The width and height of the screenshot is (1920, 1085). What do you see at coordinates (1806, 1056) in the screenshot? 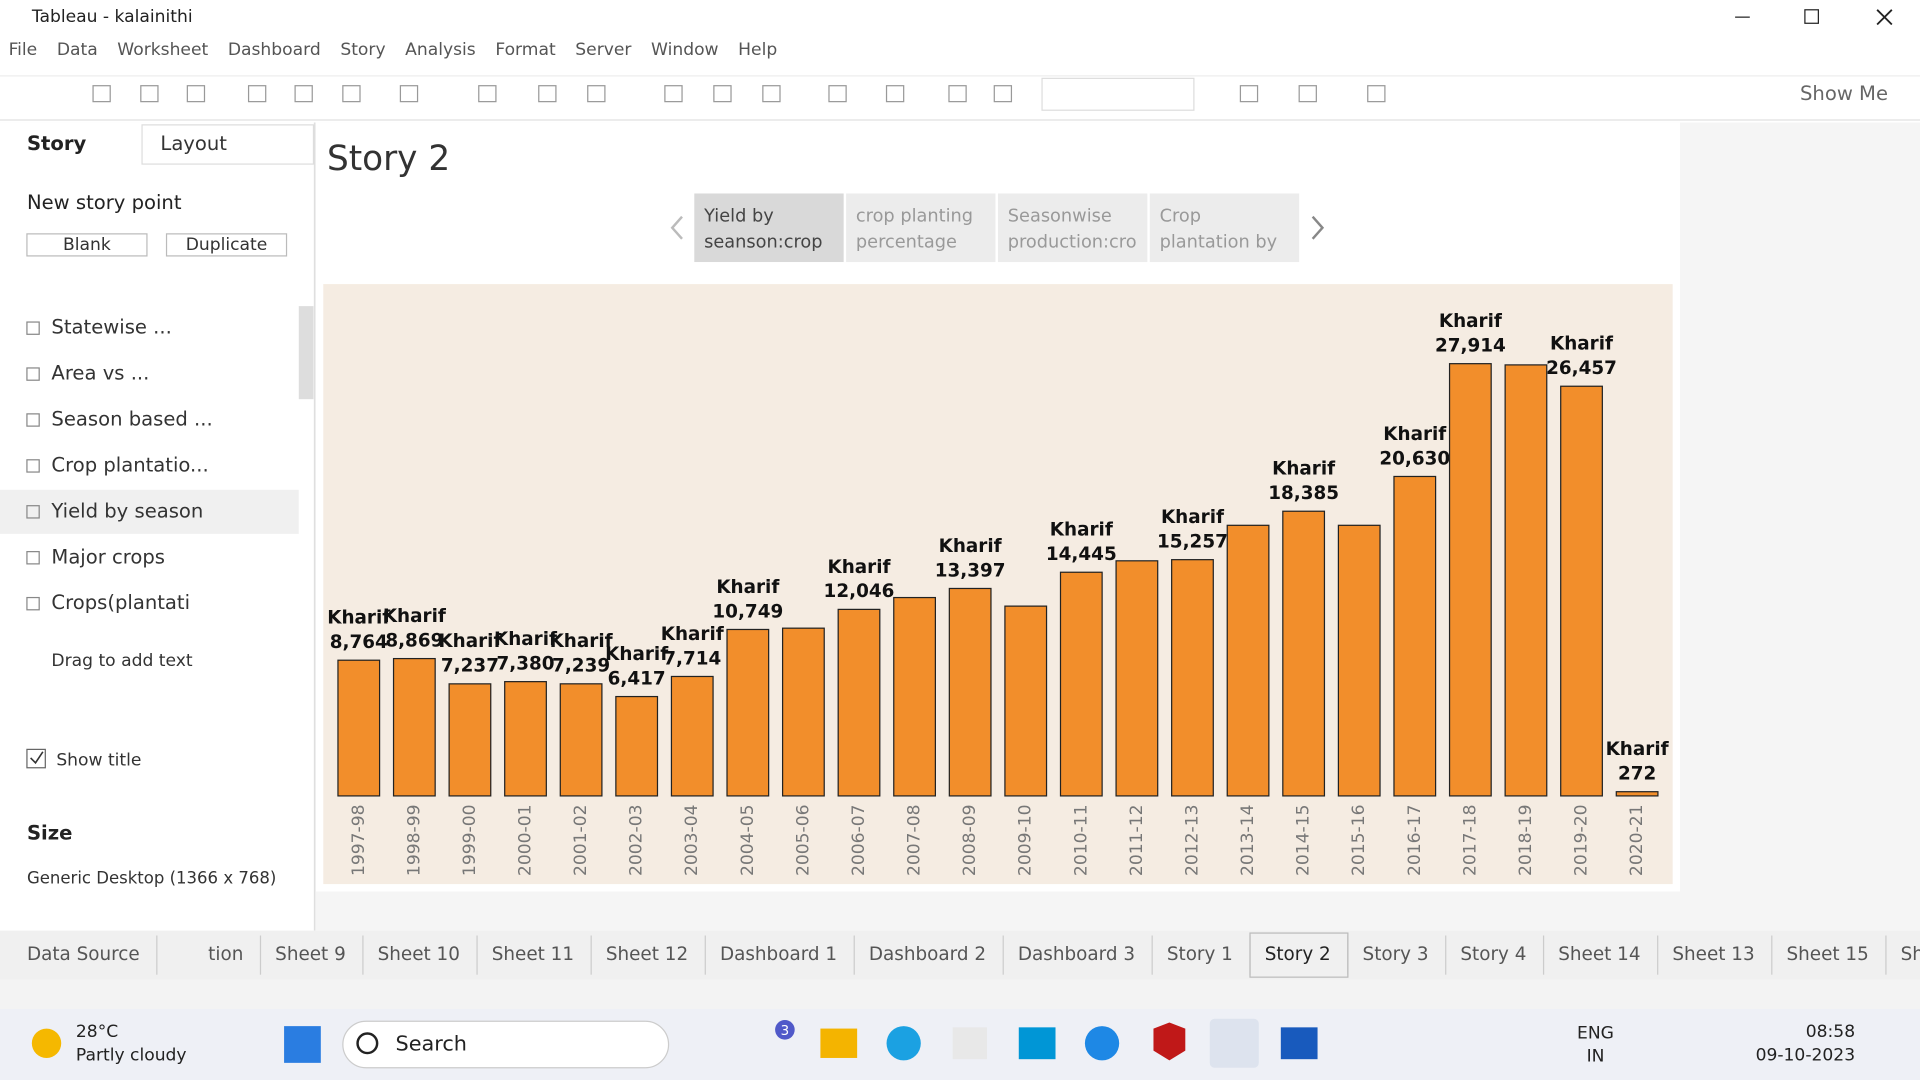
I see `clock-date: 09-10-2023` at bounding box center [1806, 1056].